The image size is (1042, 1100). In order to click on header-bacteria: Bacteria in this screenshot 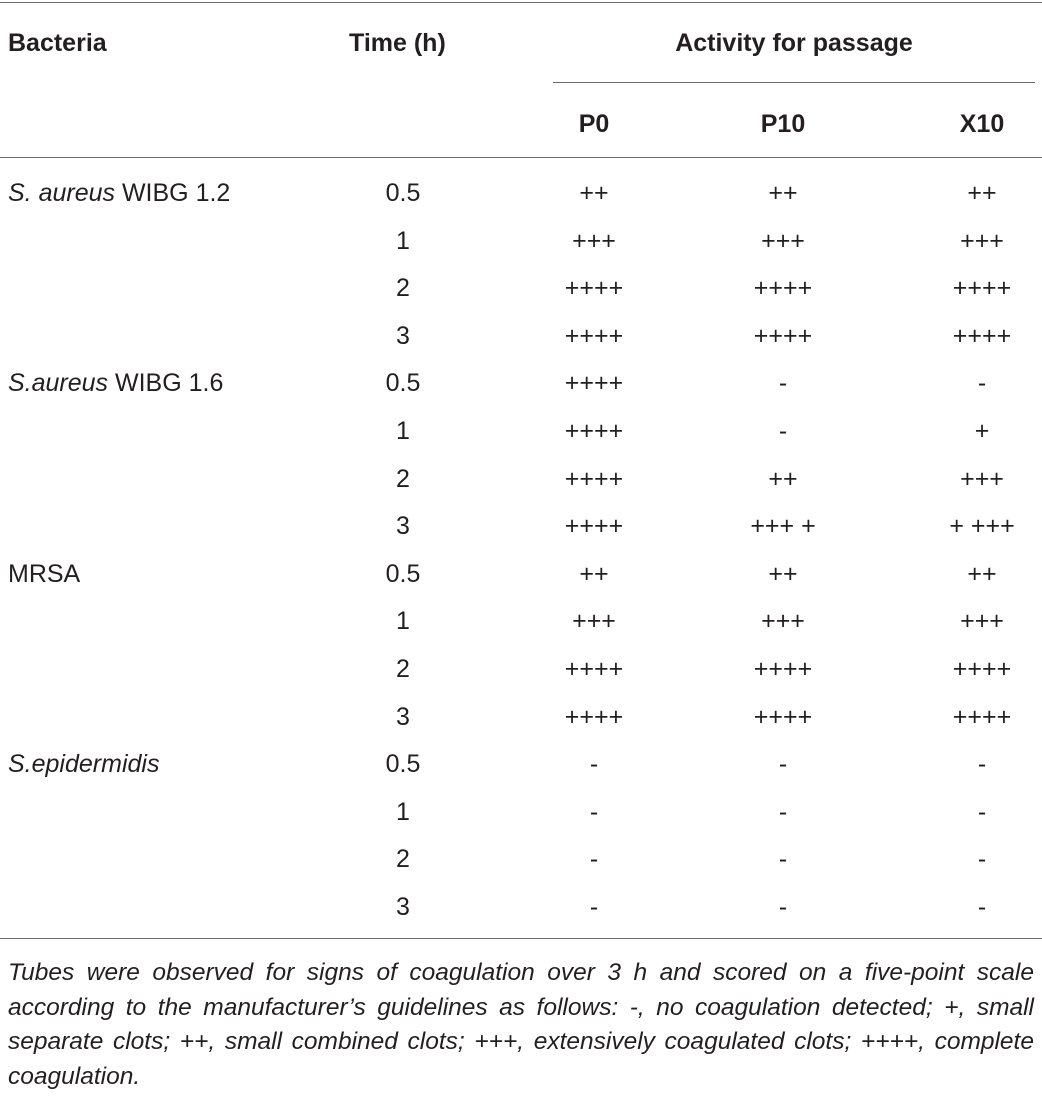, I will do `click(57, 43)`.